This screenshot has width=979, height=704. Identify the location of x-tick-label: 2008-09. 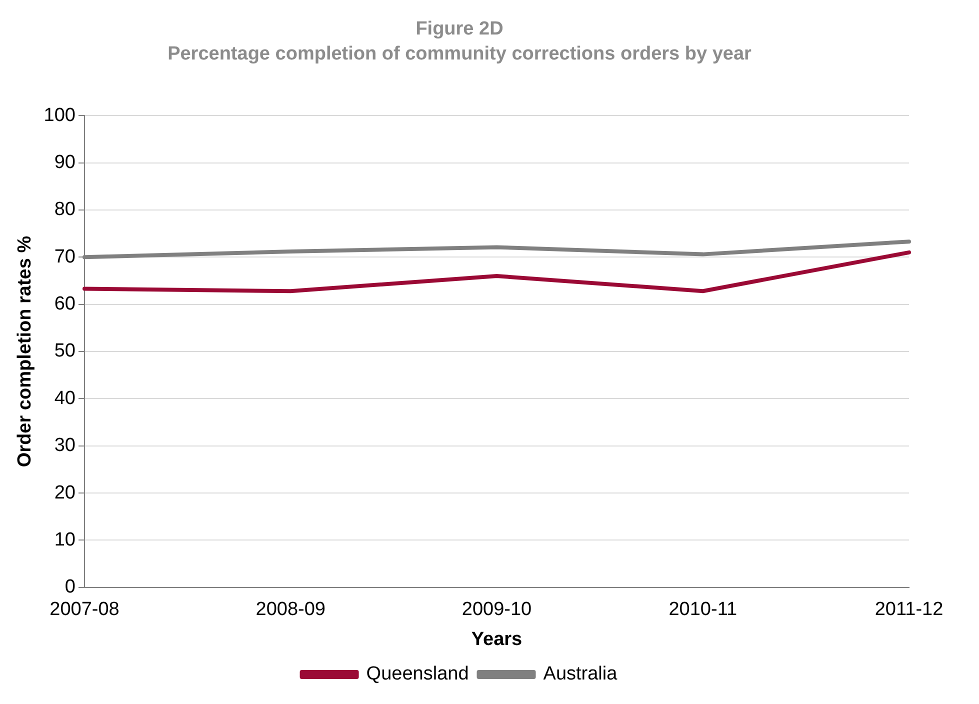
(291, 609).